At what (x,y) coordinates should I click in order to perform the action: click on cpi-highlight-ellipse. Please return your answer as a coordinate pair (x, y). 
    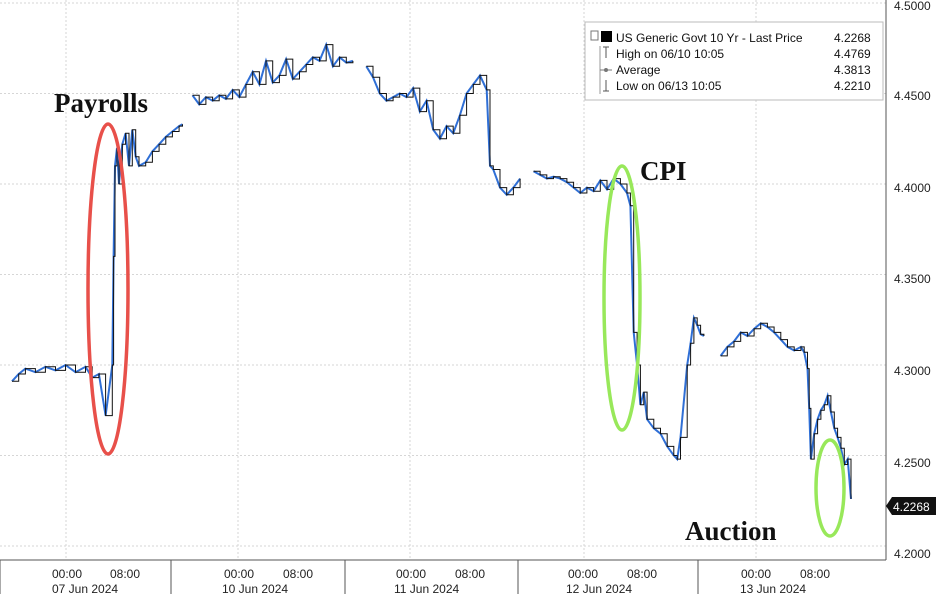
    Looking at the image, I should click on (622, 298).